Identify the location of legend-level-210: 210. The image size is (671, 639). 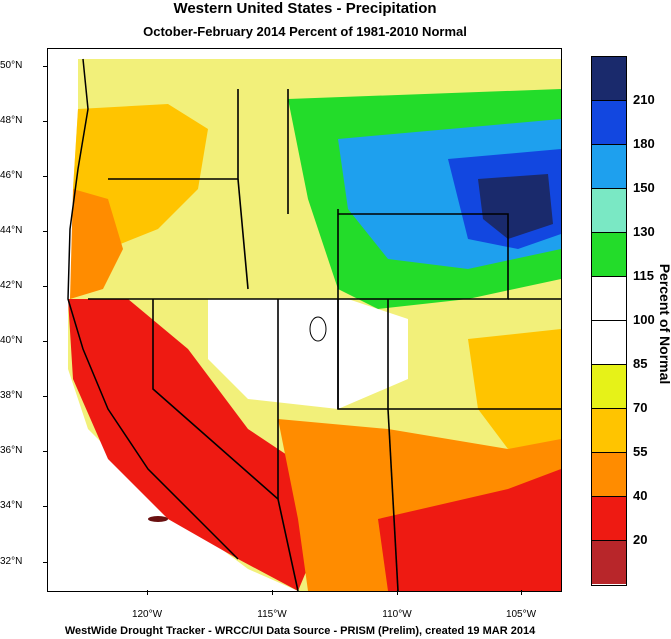
(644, 99).